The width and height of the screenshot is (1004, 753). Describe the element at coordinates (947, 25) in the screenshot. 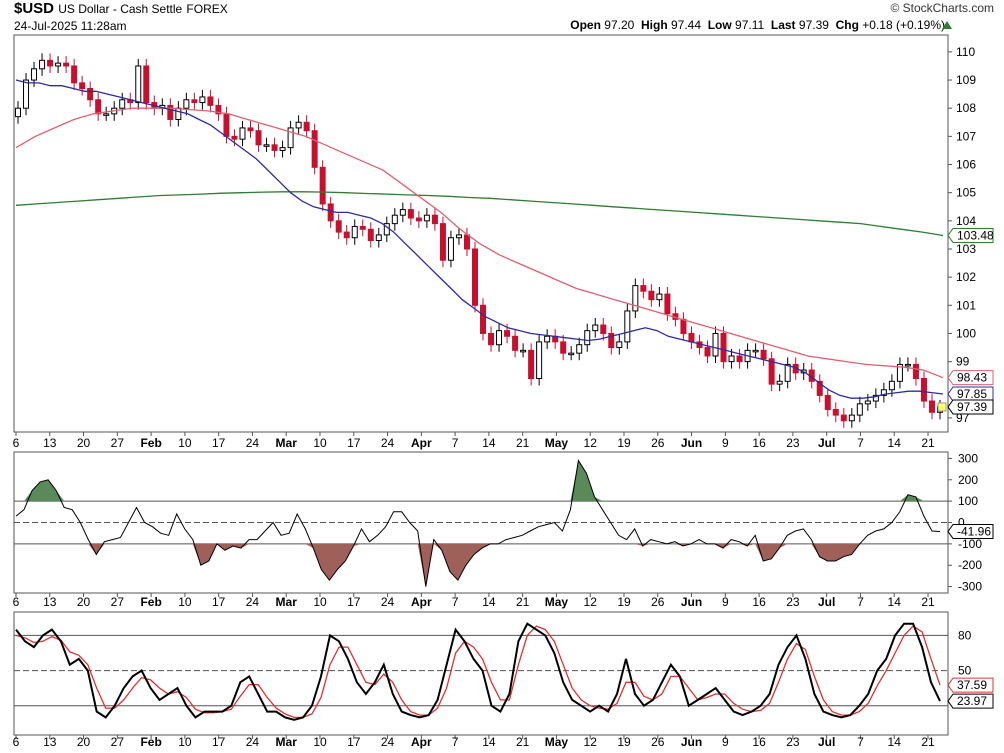

I see `up-triangle-icon` at that location.